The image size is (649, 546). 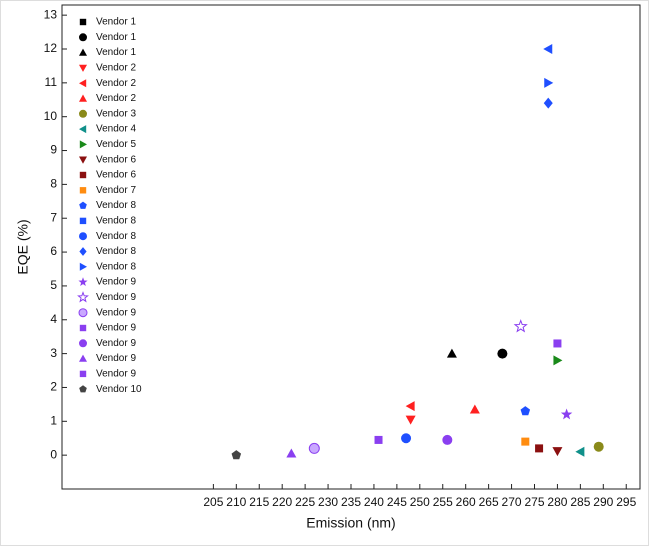 I want to click on legend-label: Vendor 3, so click(x=116, y=113).